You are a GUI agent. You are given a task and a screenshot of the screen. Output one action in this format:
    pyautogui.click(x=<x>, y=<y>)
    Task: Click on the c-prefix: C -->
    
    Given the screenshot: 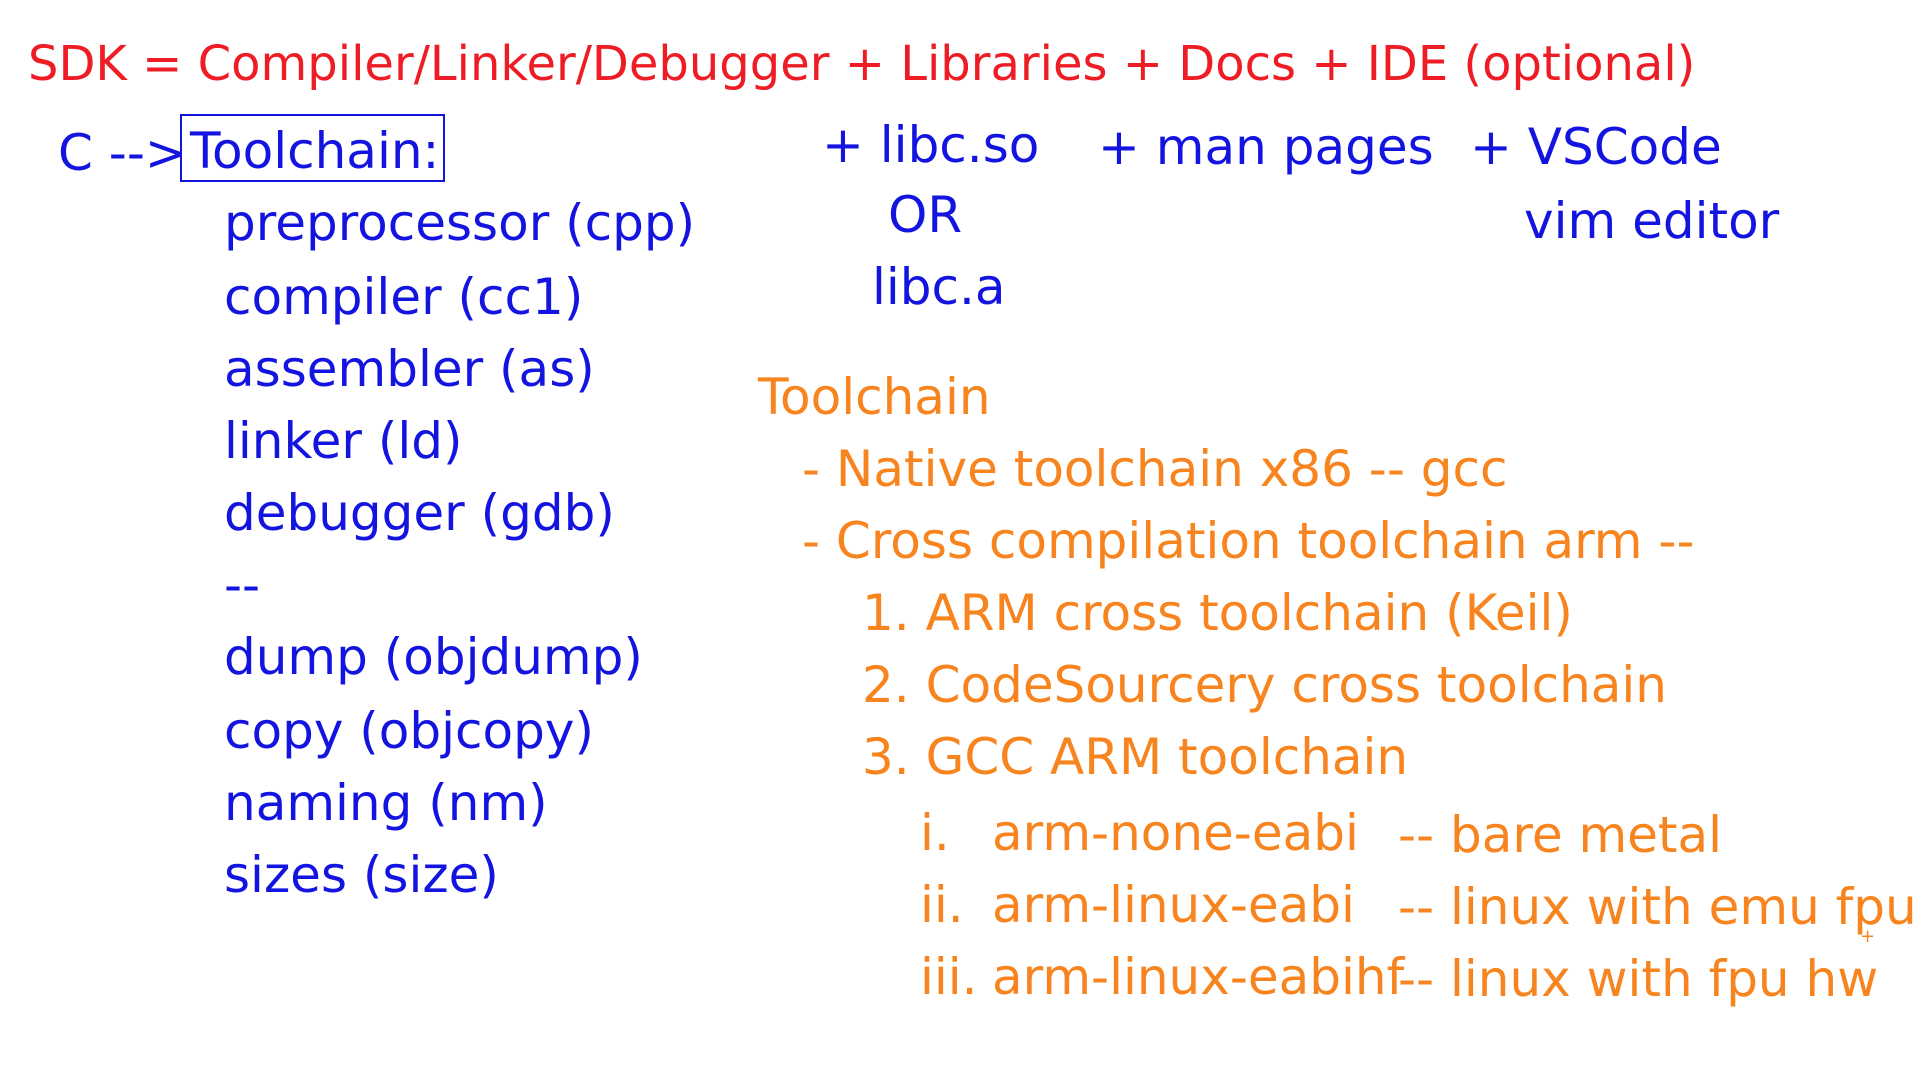 What is the action you would take?
    pyautogui.click(x=122, y=153)
    